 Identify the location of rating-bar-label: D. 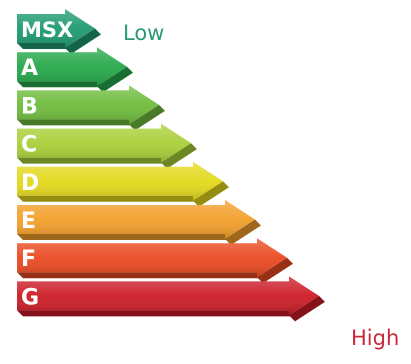
(30, 183).